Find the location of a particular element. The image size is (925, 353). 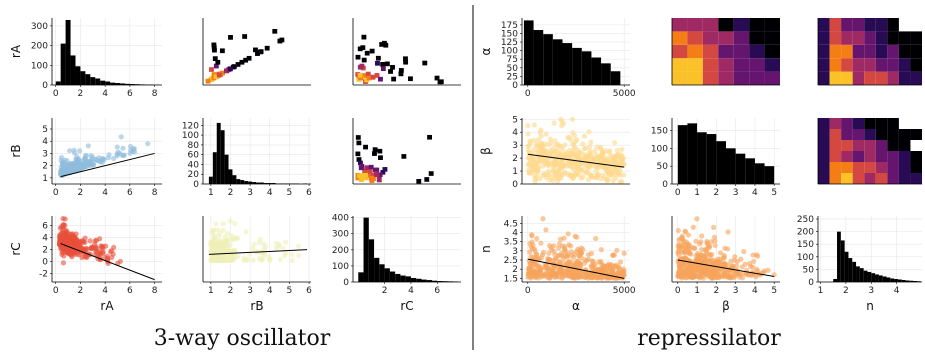

rep-heat-n-beta-panel is located at coordinates (869, 151).